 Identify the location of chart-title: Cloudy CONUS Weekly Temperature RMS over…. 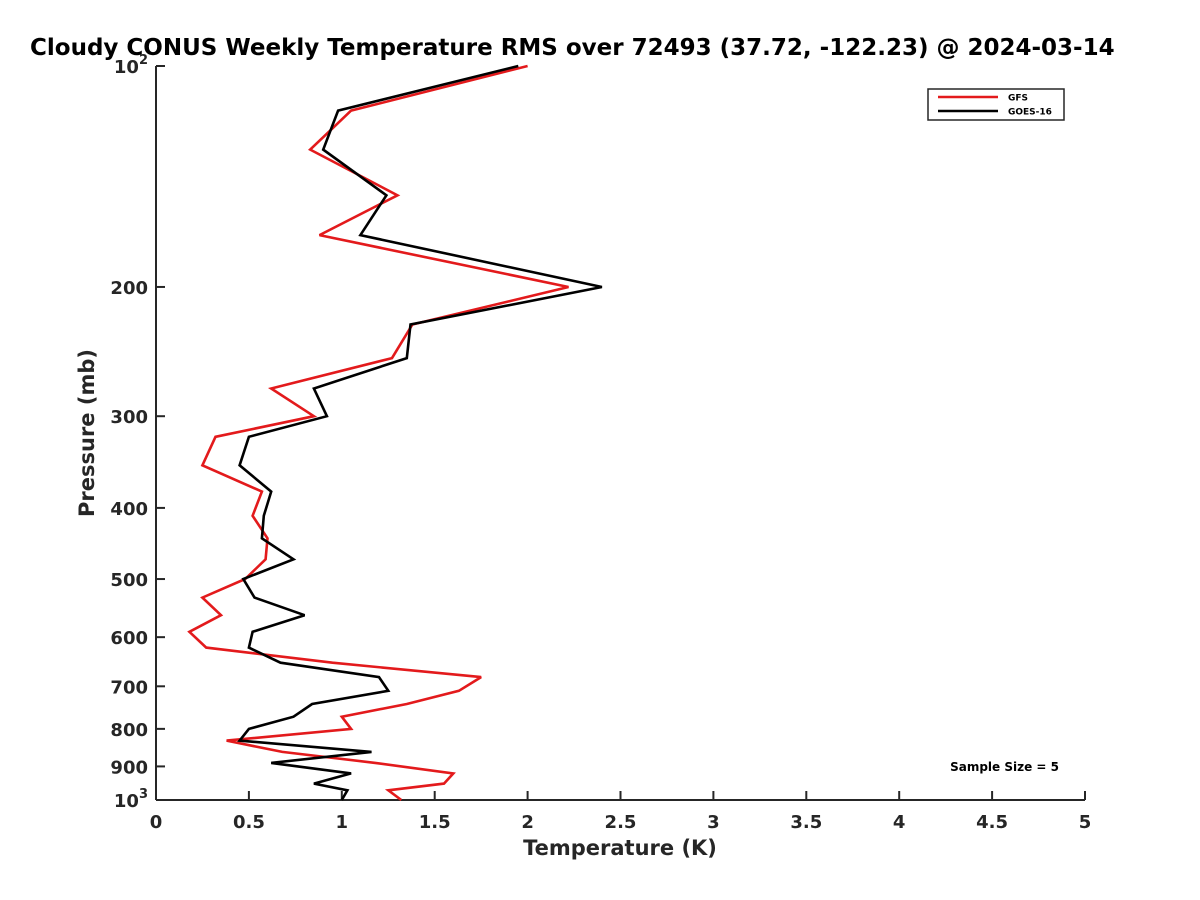
(572, 48).